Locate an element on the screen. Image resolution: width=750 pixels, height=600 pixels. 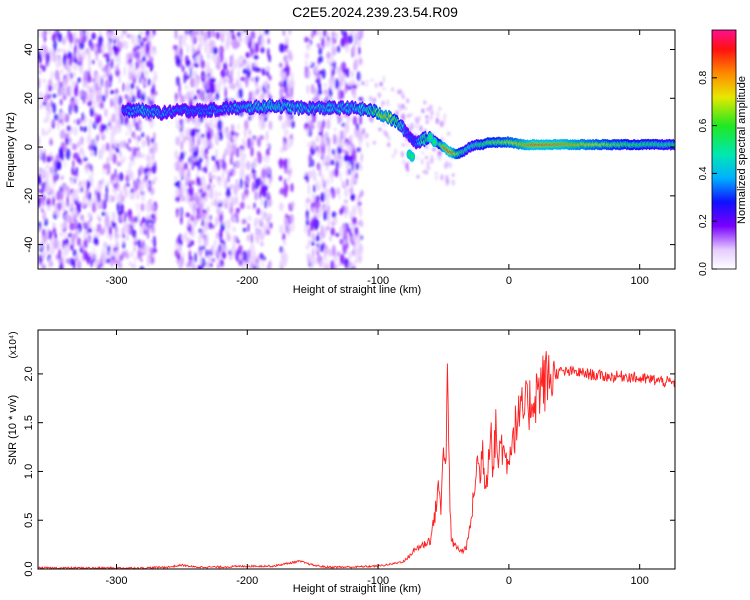
y-tick-label: 40 is located at coordinates (29, 49).